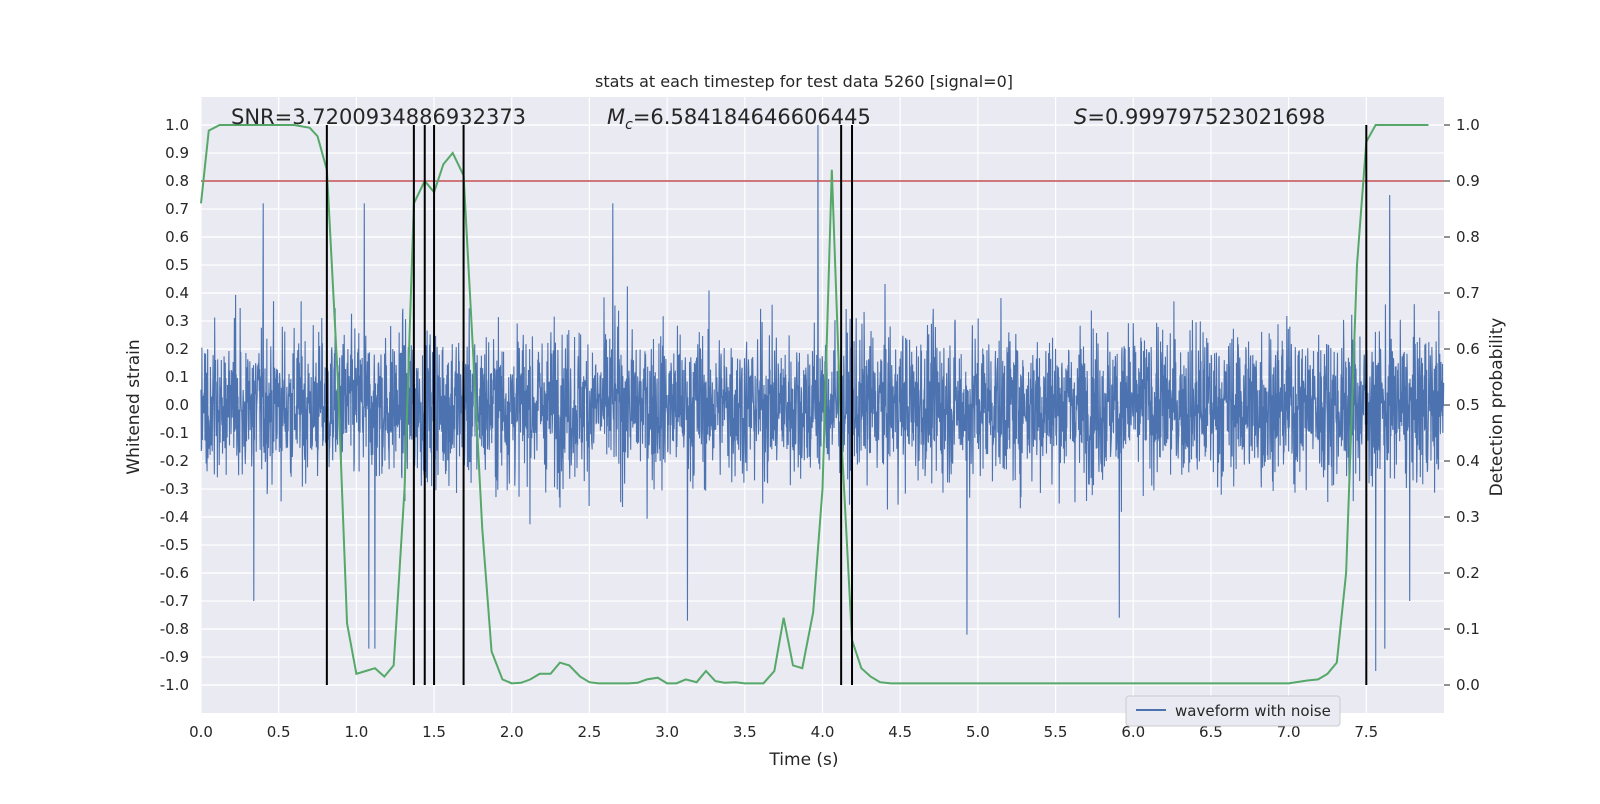  Describe the element at coordinates (1206, 117) in the screenshot. I see `s-value: =0.999797523021698` at that location.